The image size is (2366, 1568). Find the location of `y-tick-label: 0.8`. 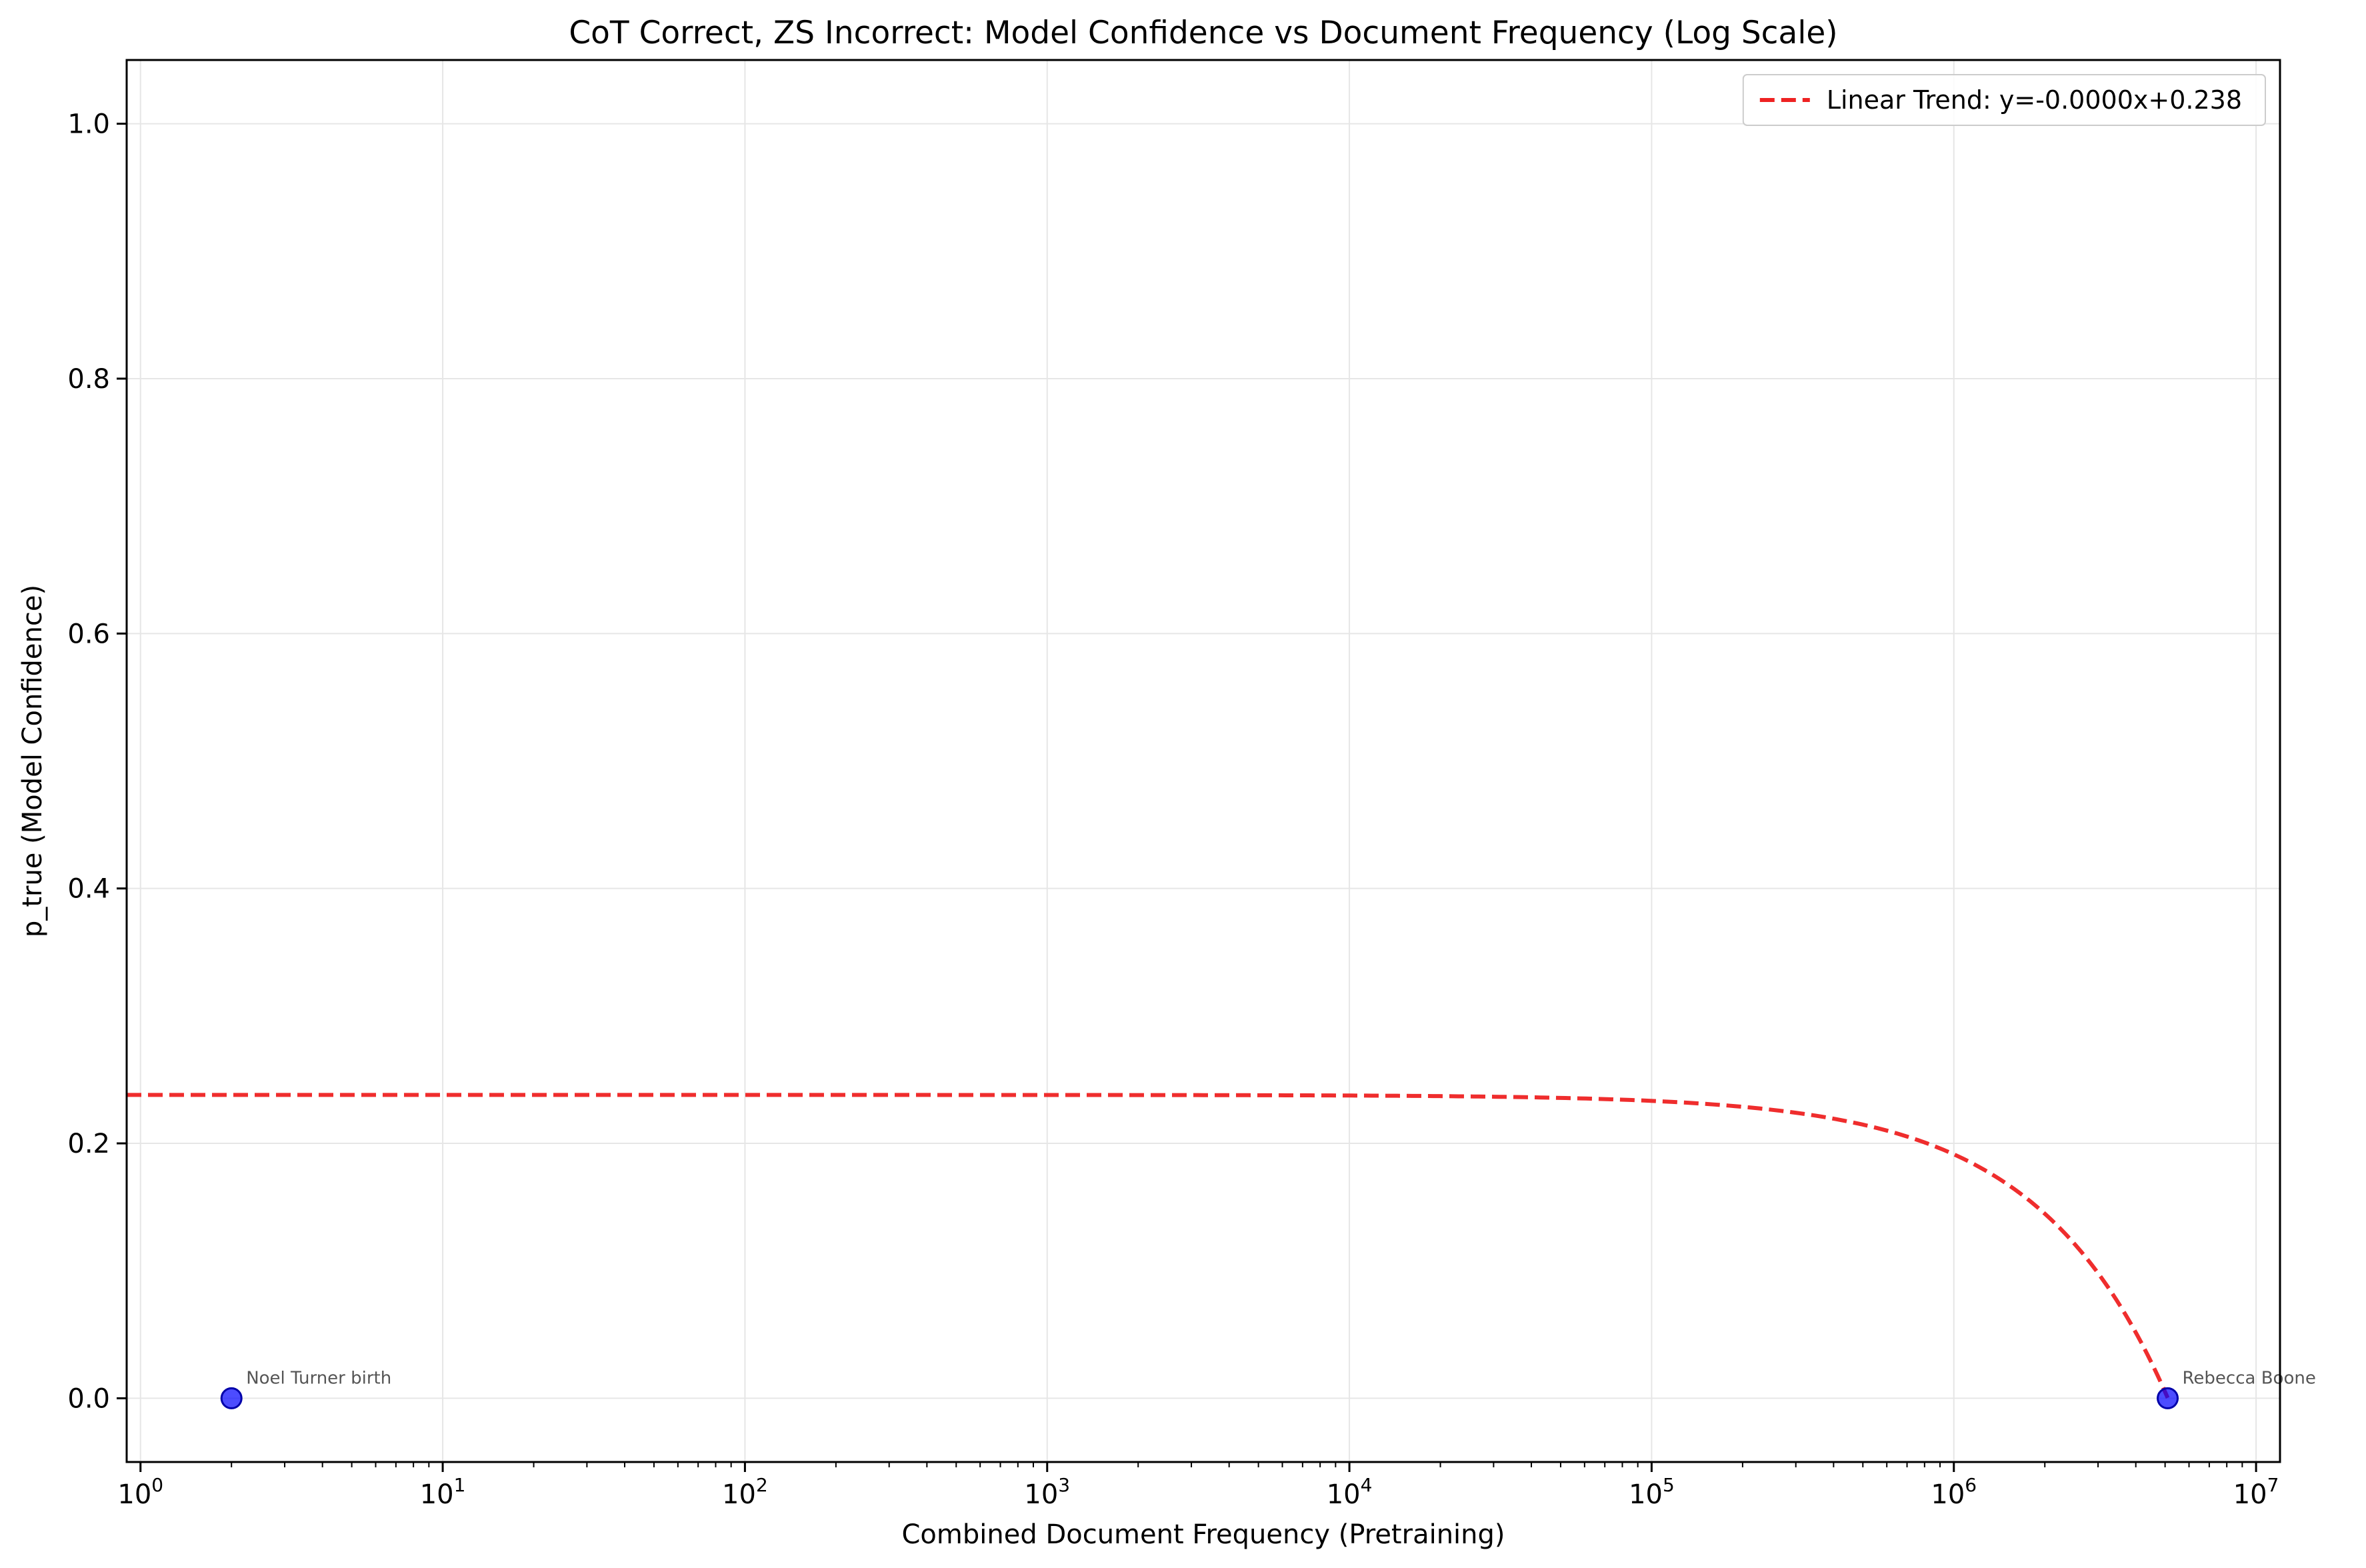

y-tick-label: 0.8 is located at coordinates (88, 379).